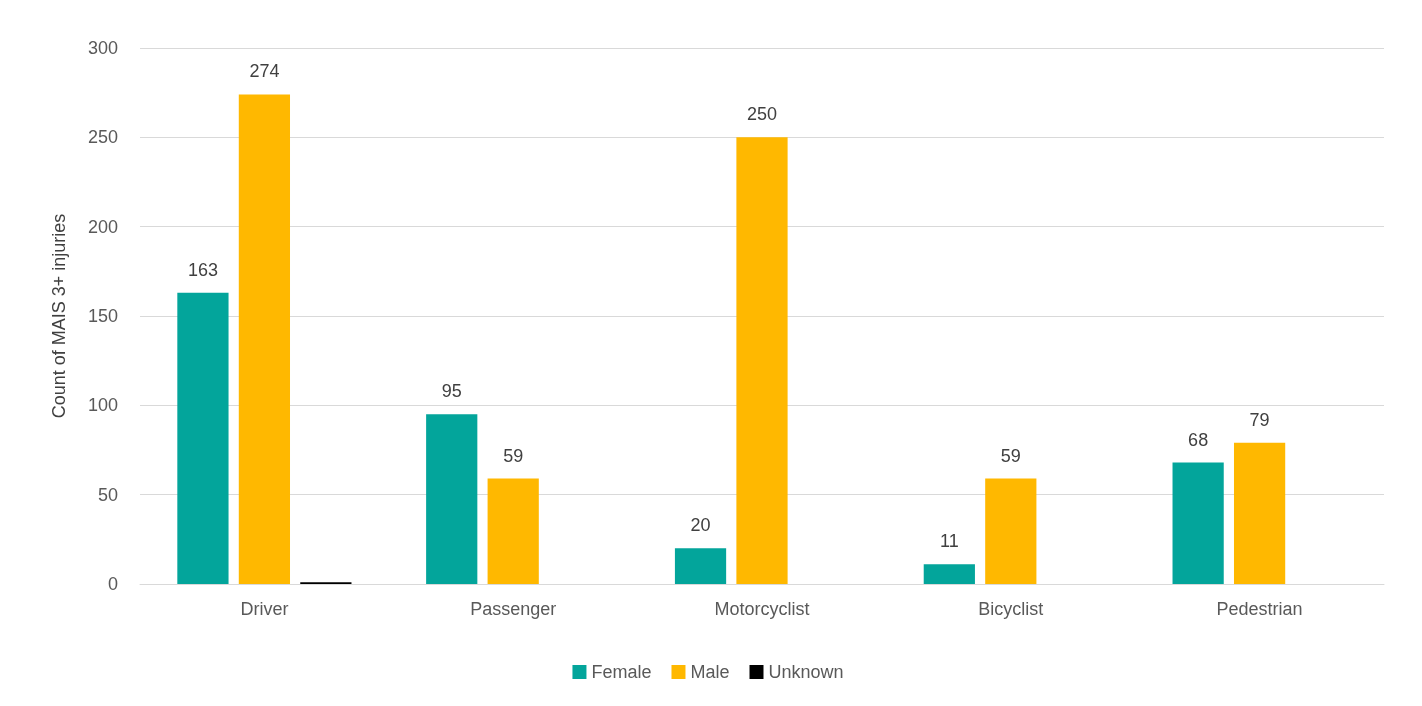  Describe the element at coordinates (1011, 609) in the screenshot. I see `x-tick-label: Bicyclist` at that location.